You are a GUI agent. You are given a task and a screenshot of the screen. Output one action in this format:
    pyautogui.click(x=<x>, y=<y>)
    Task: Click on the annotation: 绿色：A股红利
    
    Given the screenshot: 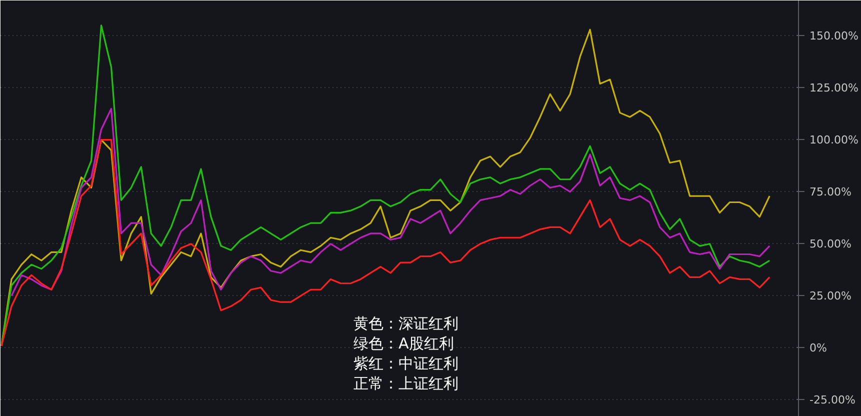 What is the action you would take?
    pyautogui.click(x=404, y=343)
    